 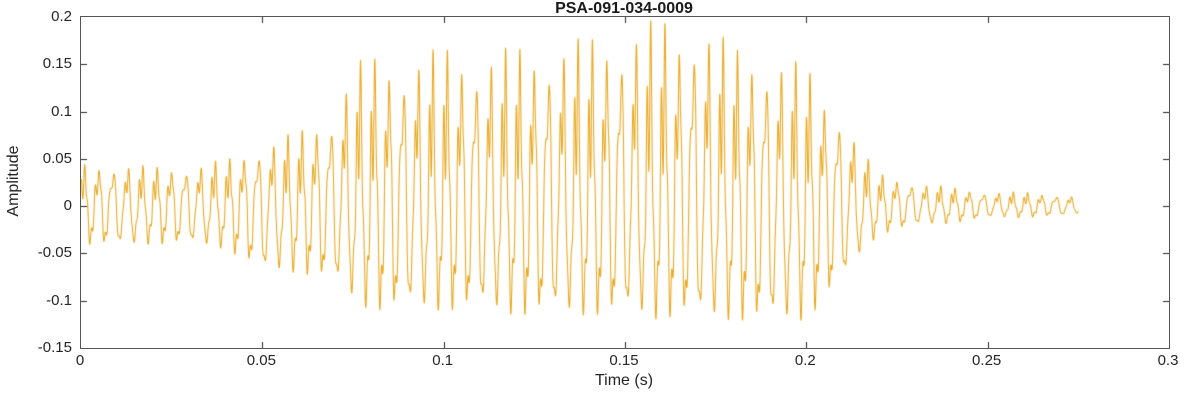 I want to click on x-axis-label: Time (s), so click(x=624, y=380).